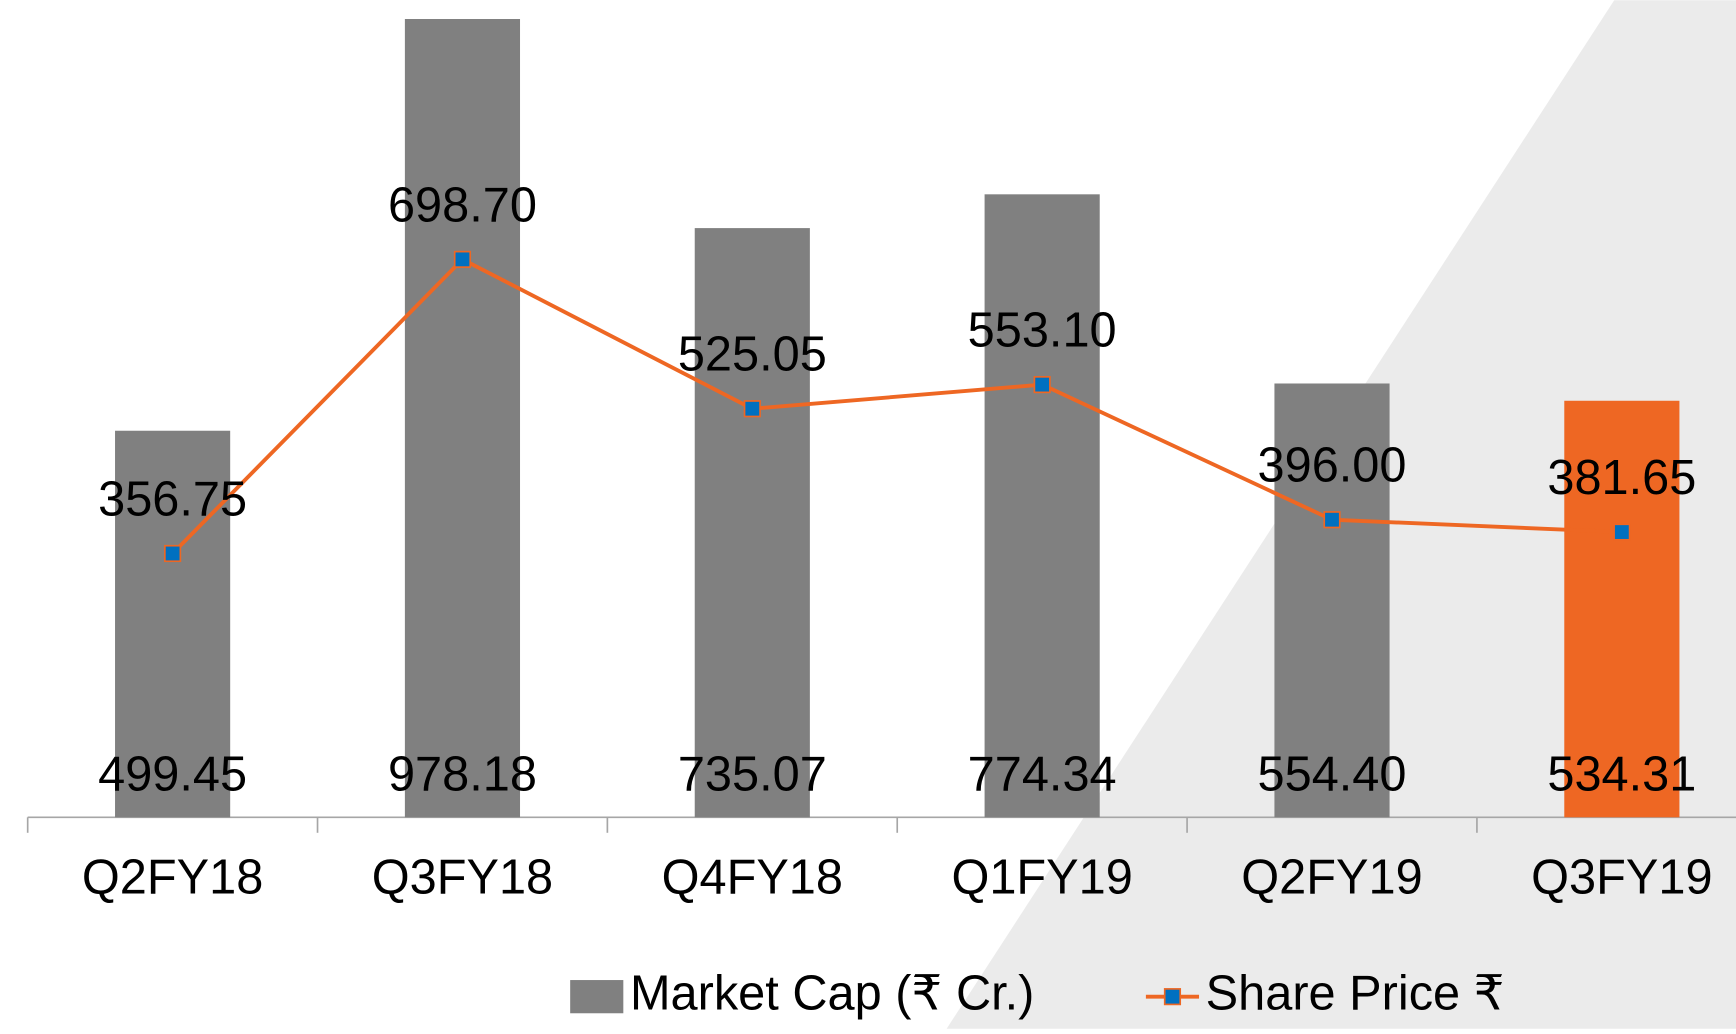 Image resolution: width=1736 pixels, height=1034 pixels. Describe the element at coordinates (172, 774) in the screenshot. I see `data-label: 499.45` at that location.